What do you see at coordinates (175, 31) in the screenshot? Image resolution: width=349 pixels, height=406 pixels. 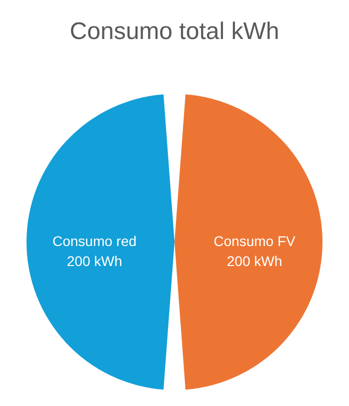 I see `chart-title: Consumo total kWh` at bounding box center [175, 31].